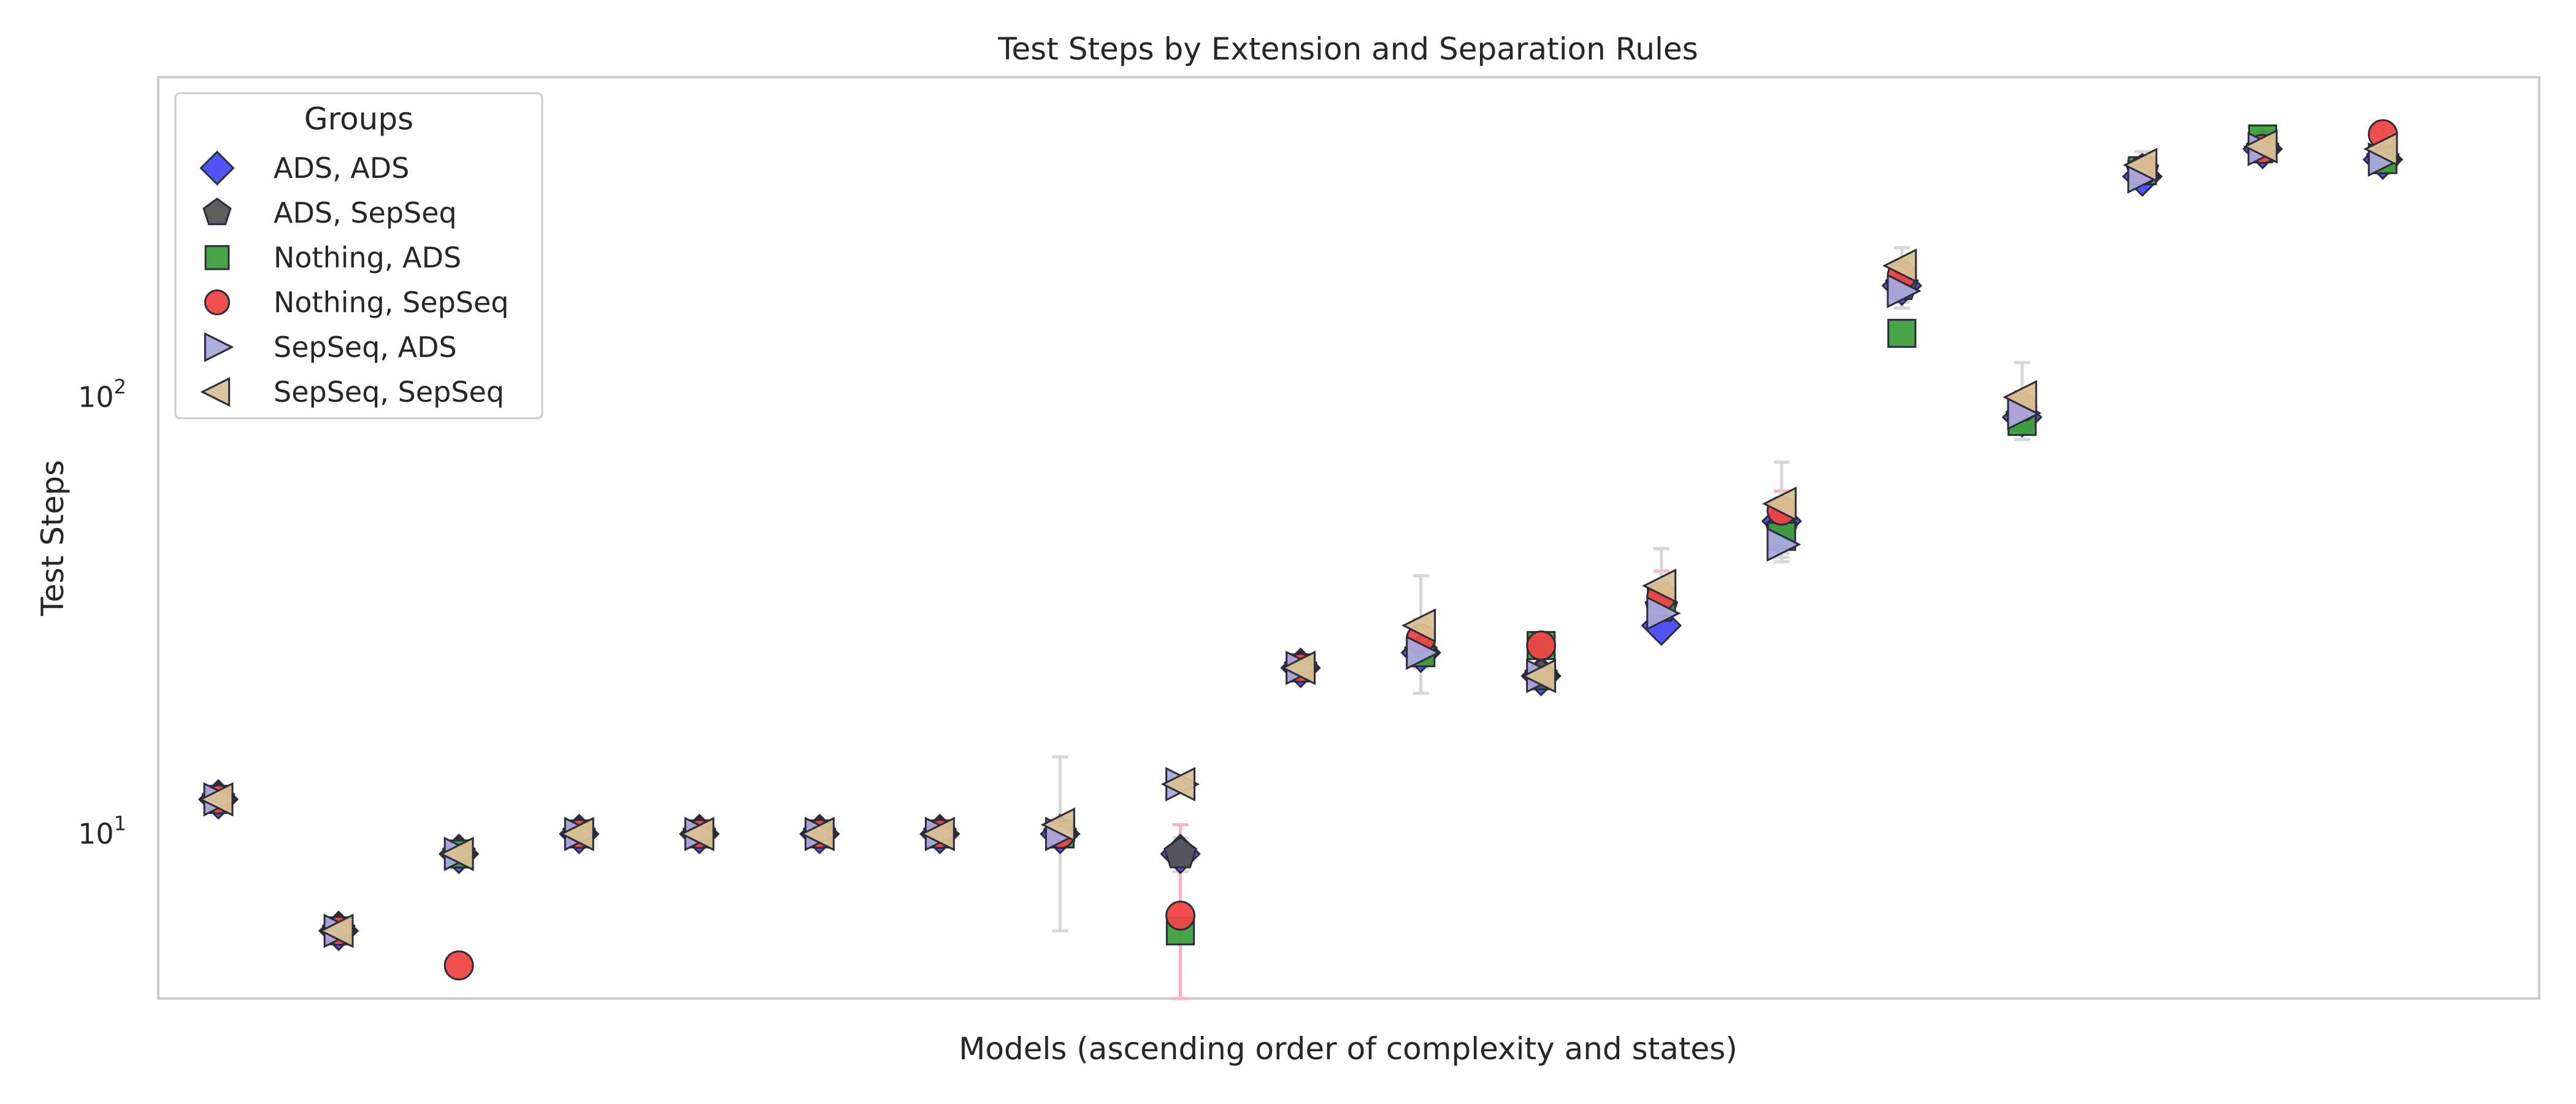  What do you see at coordinates (215, 392) in the screenshot?
I see `legend-marker-sepseq-sepseq` at bounding box center [215, 392].